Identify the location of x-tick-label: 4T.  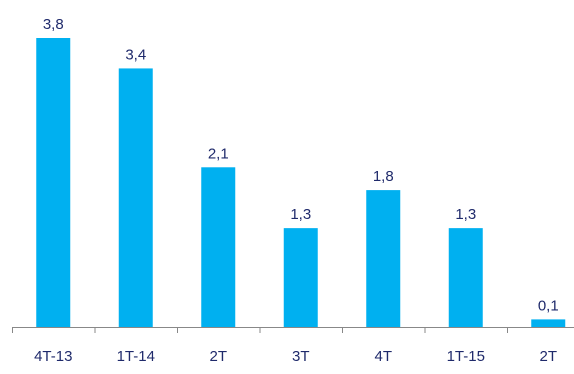
(383, 356).